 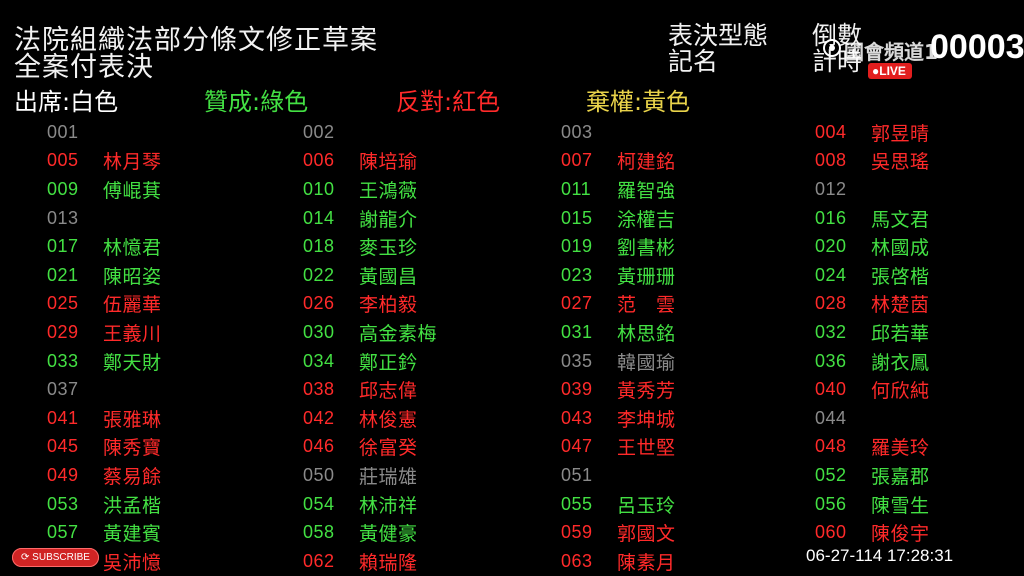 What do you see at coordinates (172, 532) in the screenshot?
I see `legislator-row: 057 黃建賓` at bounding box center [172, 532].